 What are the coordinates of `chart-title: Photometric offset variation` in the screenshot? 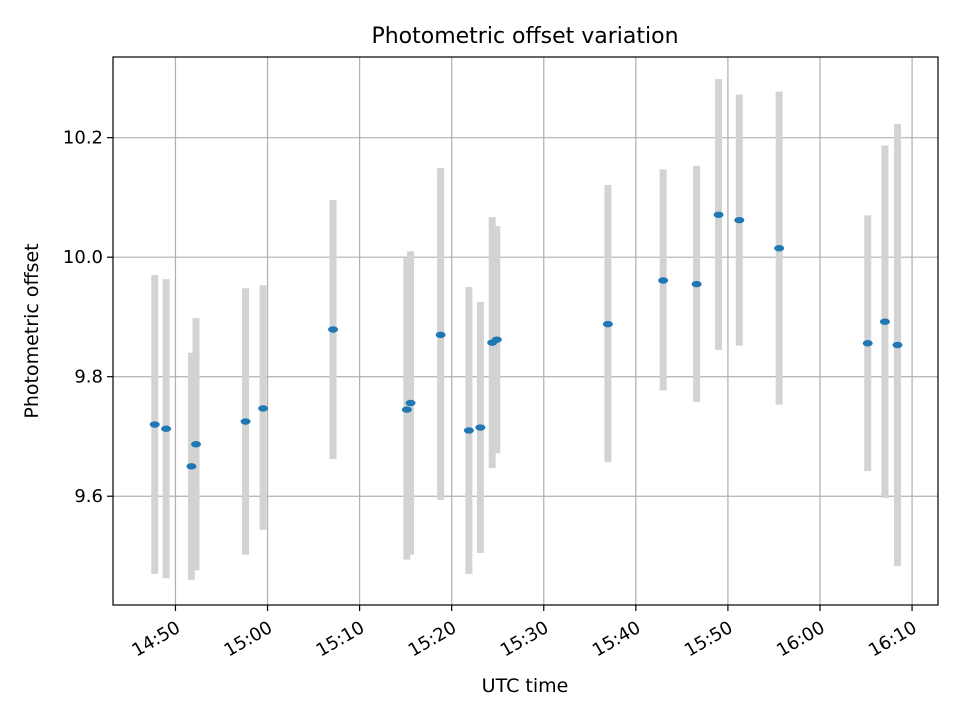 It's located at (524, 36).